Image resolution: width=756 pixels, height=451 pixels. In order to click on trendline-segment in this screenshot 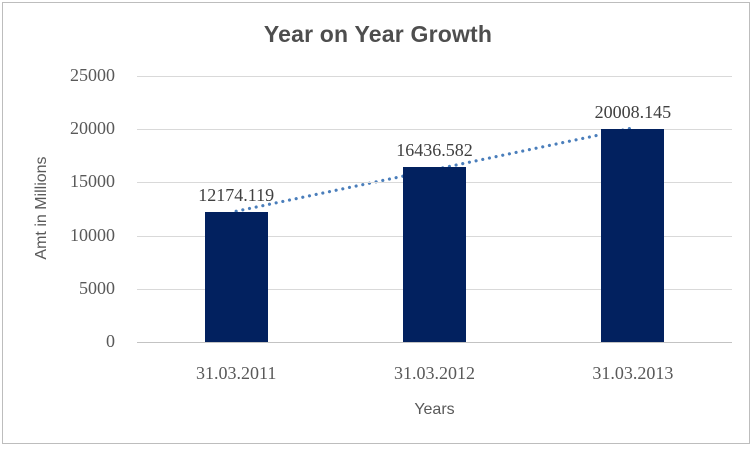, I will do `click(434, 169)`.